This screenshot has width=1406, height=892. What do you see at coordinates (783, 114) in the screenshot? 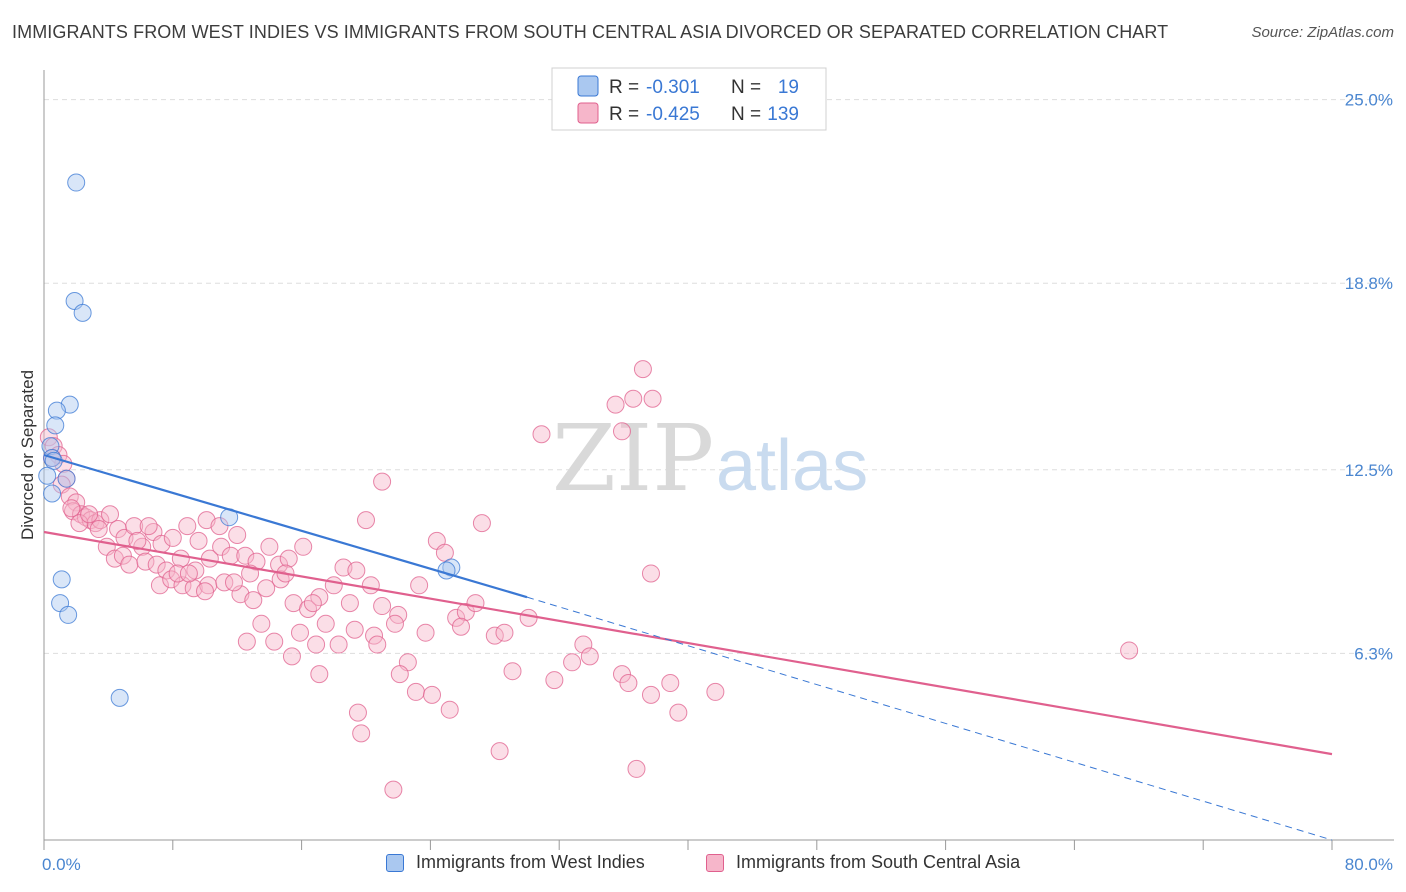
I see `legend-pink-n-value: 139` at bounding box center [783, 114].